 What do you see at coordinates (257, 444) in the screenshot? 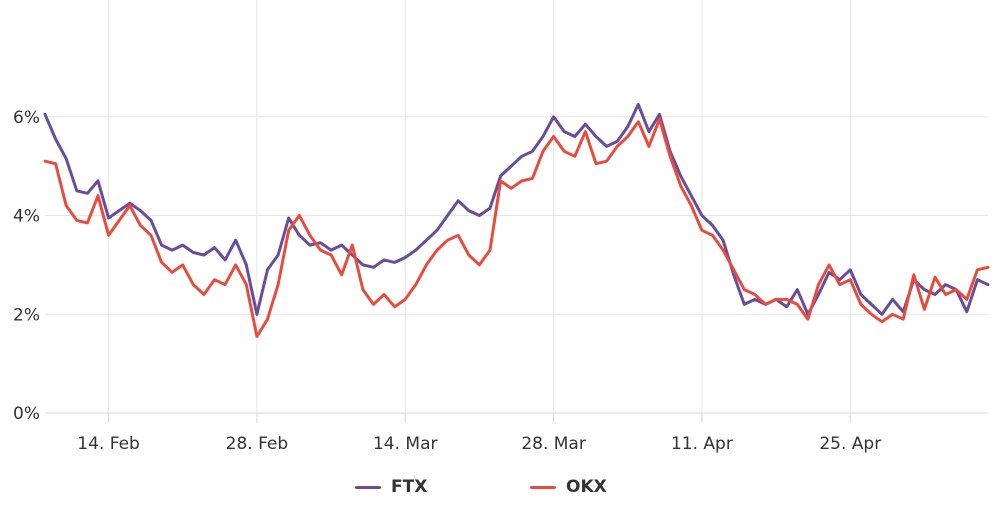
I see `x-tick-label: 28. Feb` at bounding box center [257, 444].